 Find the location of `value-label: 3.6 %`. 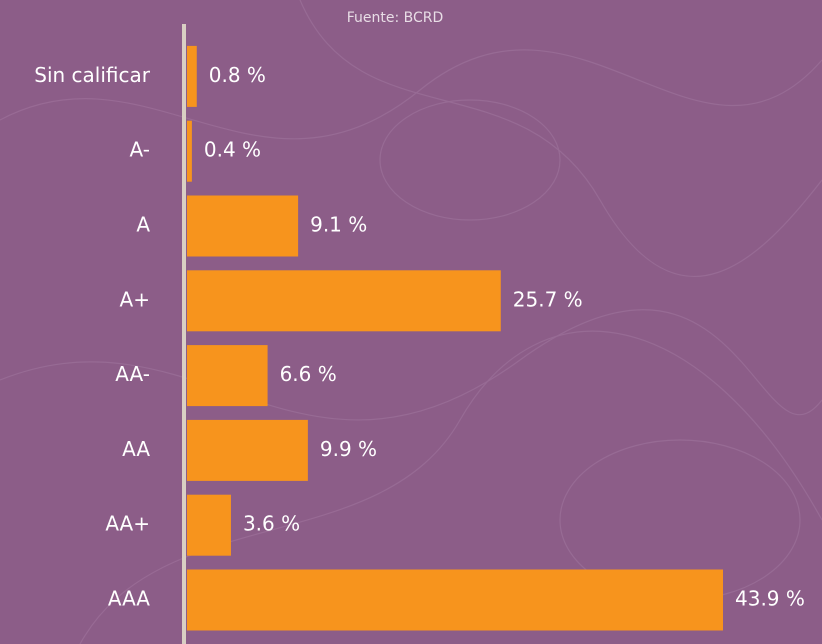

value-label: 3.6 % is located at coordinates (271, 524).